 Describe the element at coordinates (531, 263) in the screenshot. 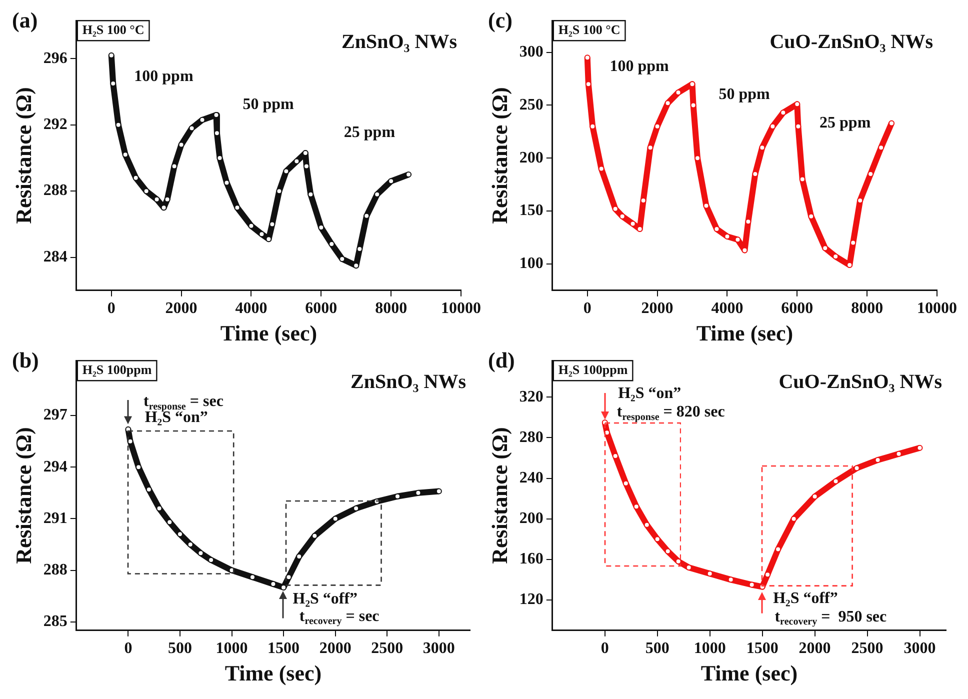

I see `y-tick-label: 100` at that location.